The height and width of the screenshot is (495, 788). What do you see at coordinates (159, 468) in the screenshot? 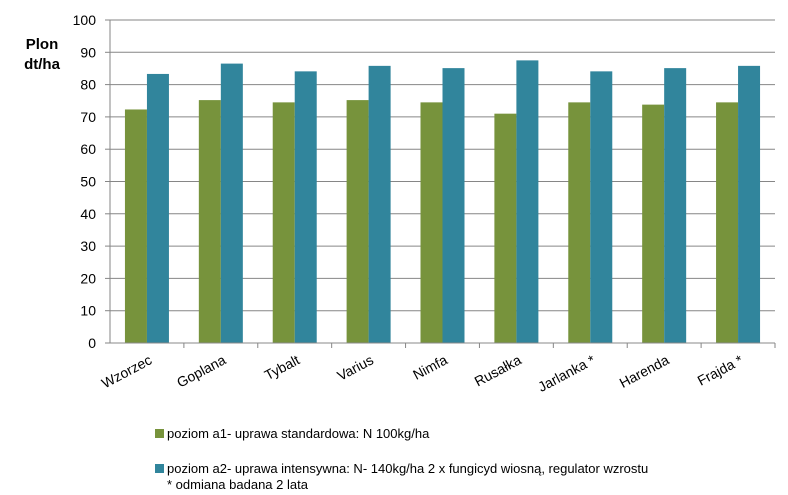
I see `legend-swatch-a2` at bounding box center [159, 468].